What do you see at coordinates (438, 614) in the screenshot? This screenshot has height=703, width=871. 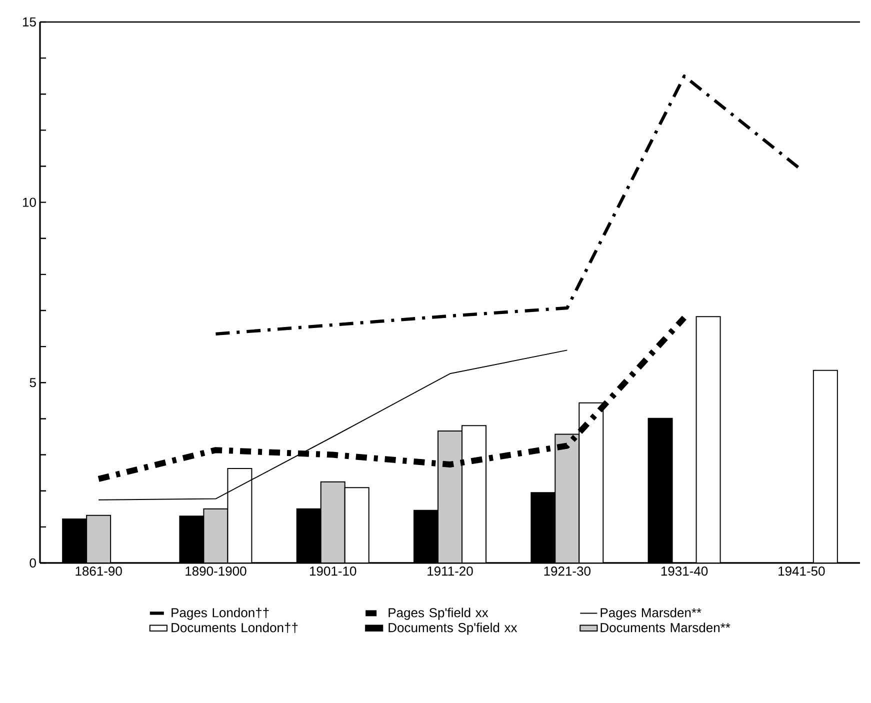 I see `legend-label: Pages Sp'field xx` at bounding box center [438, 614].